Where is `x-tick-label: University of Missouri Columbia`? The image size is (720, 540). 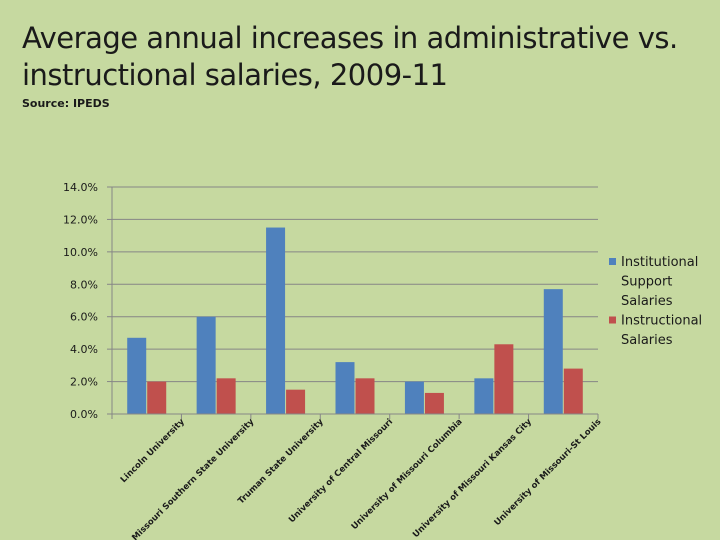
x-tick-label: University of Missouri Columbia is located at coordinates (407, 474).